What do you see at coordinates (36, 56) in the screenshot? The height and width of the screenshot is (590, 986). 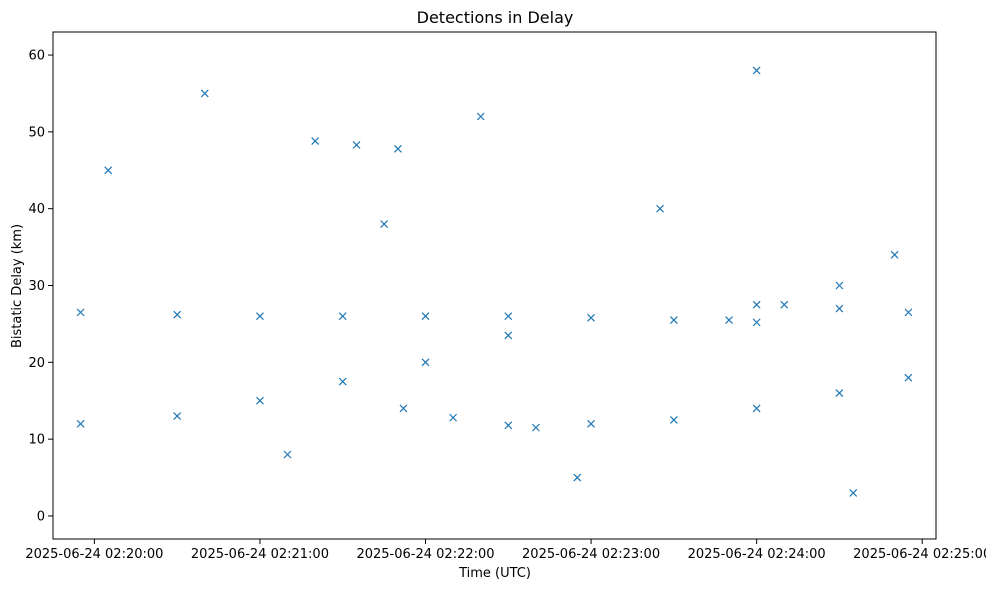 I see `y-tick-label: 60` at bounding box center [36, 56].